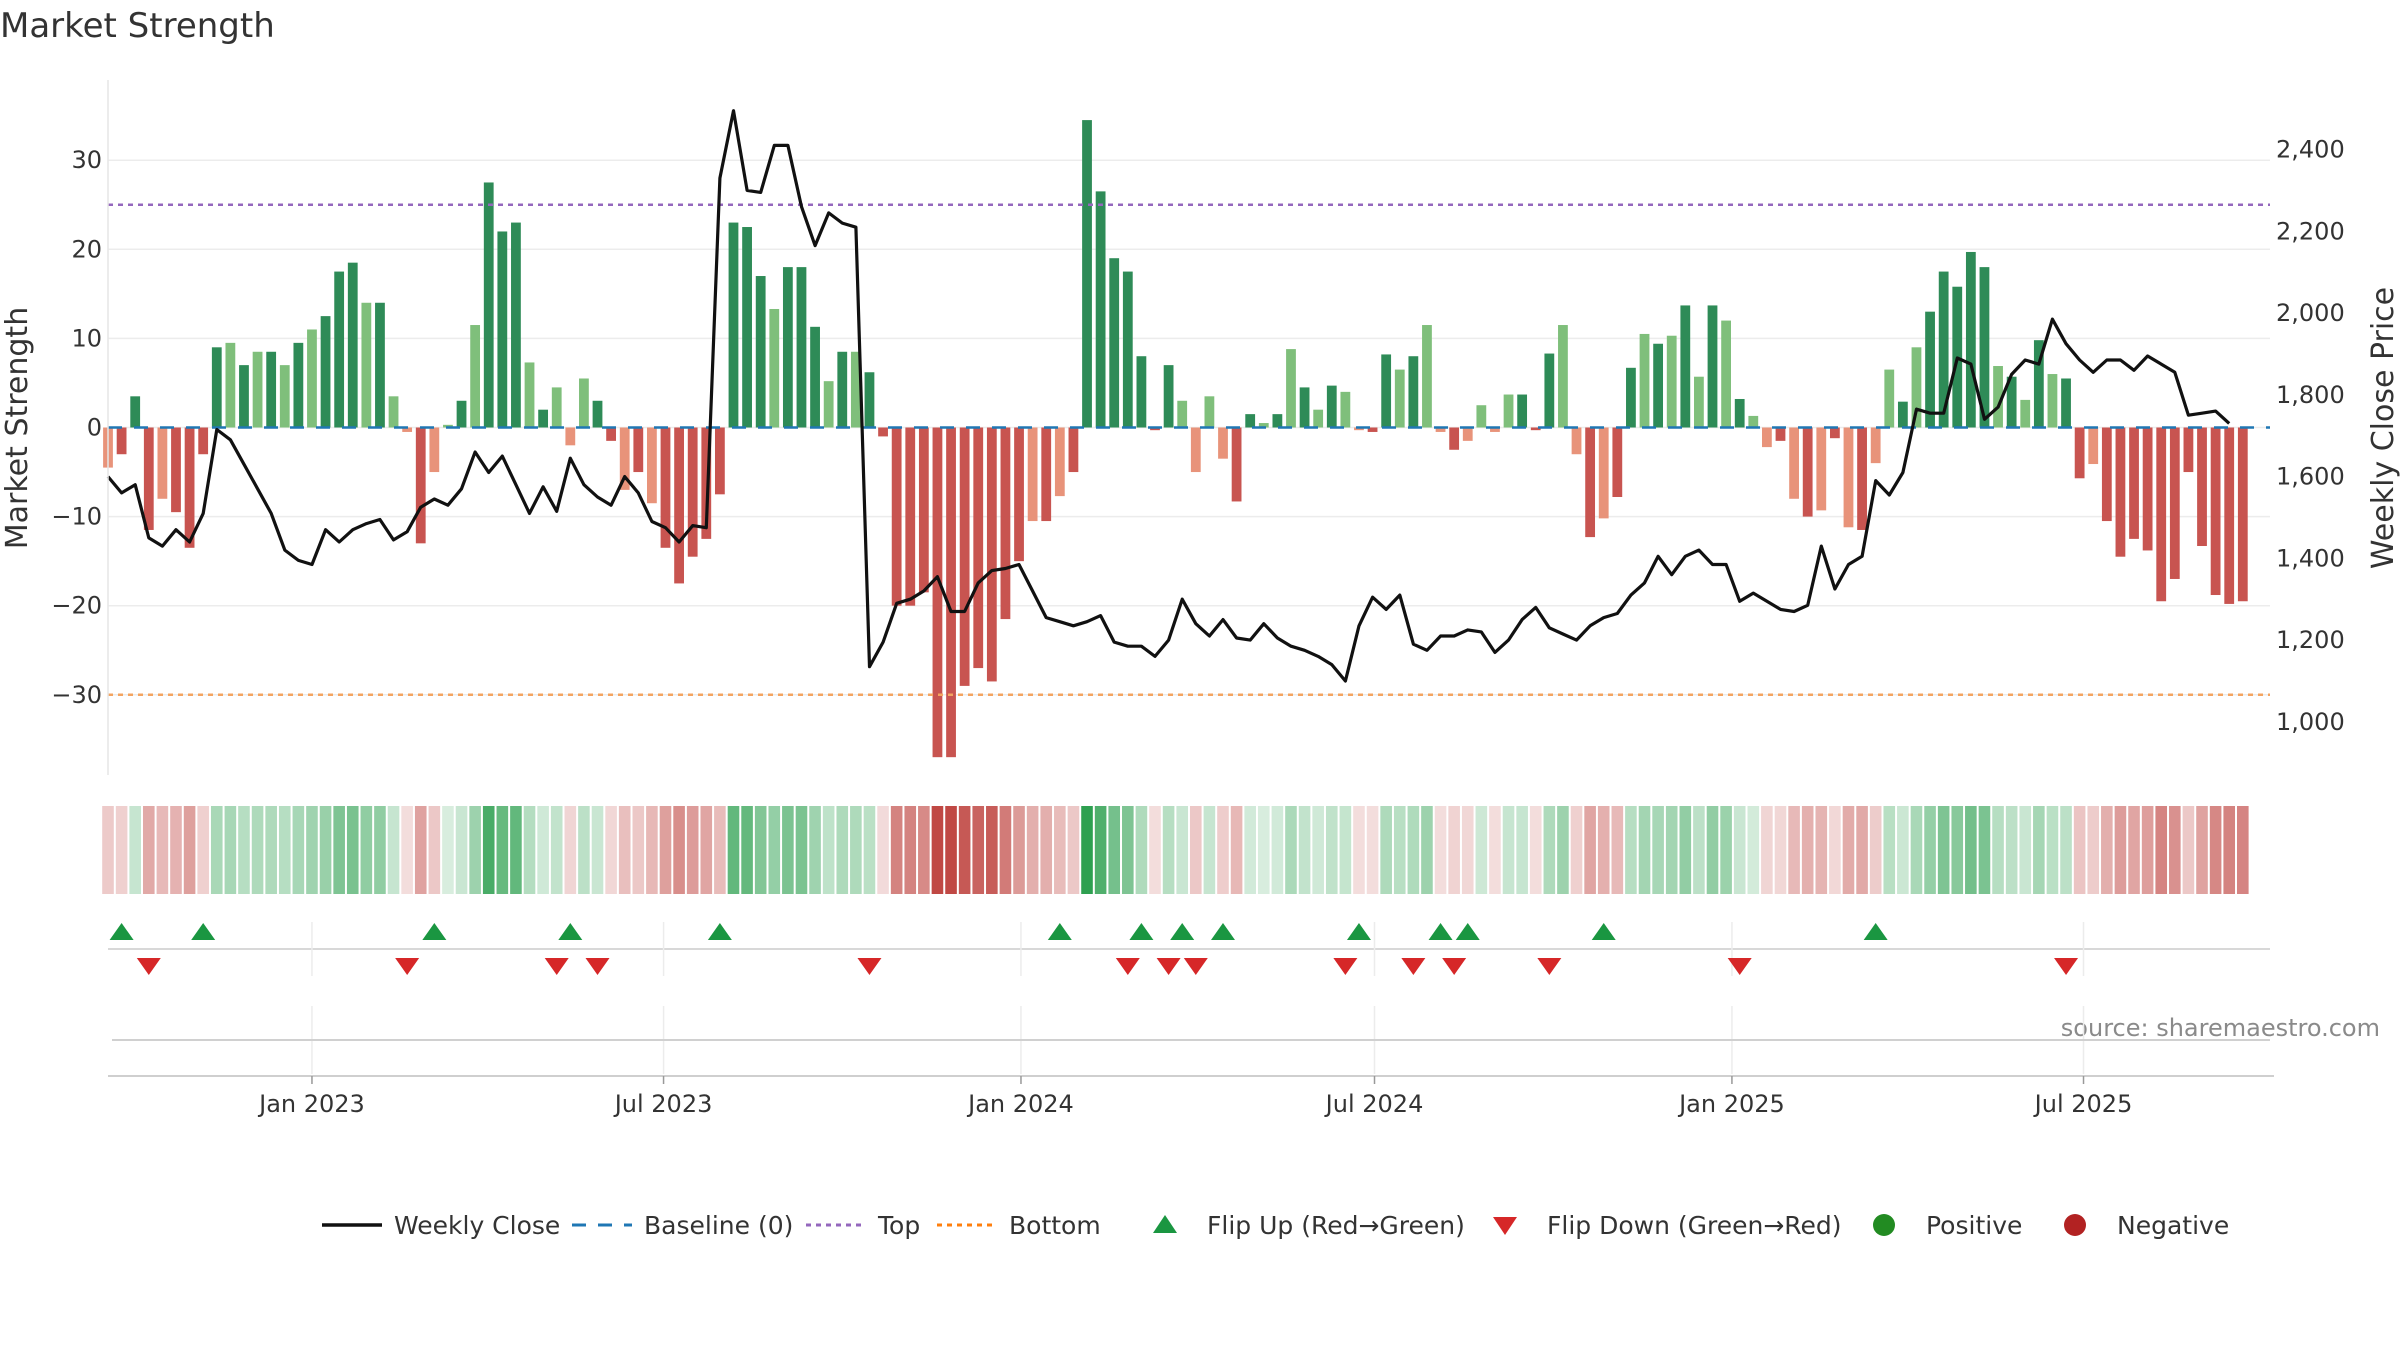 The width and height of the screenshot is (2400, 1350). I want to click on legend-item: Positive, so click(1947, 1225).